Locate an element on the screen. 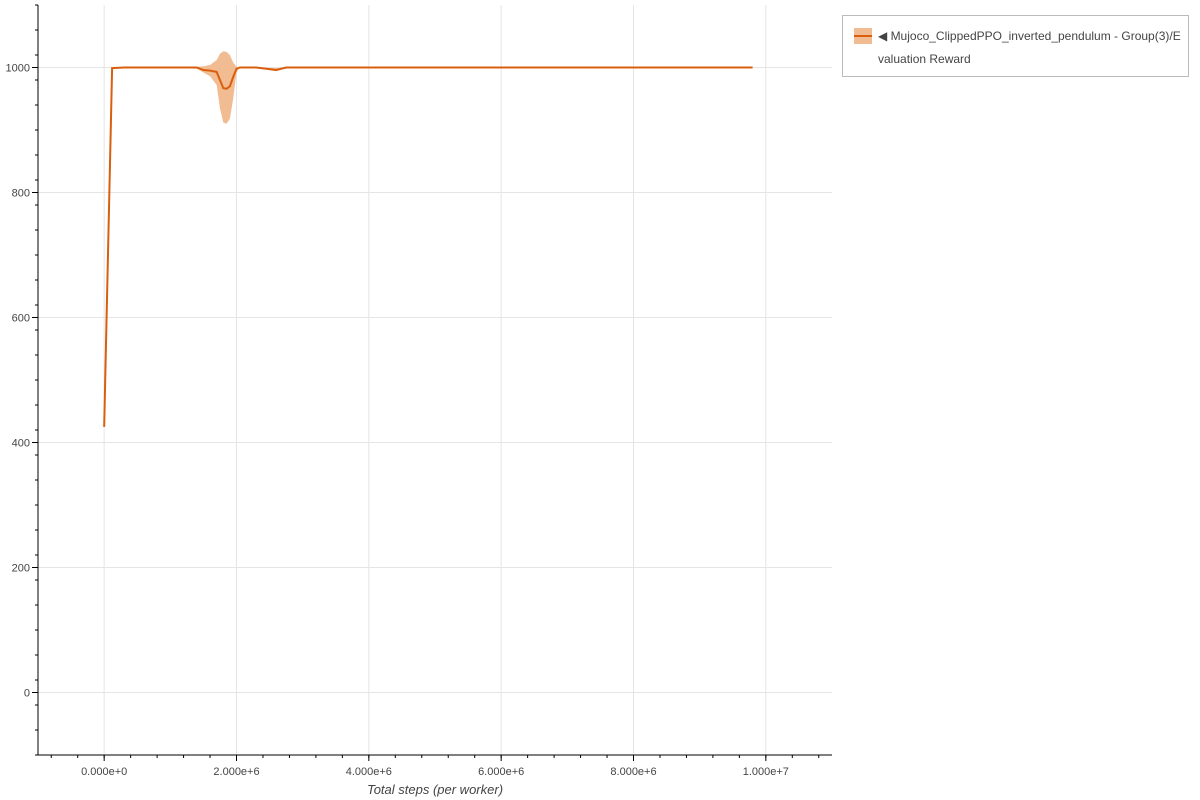 The image size is (1200, 800). x-tick-label: 0.000e+0 is located at coordinates (104, 772).